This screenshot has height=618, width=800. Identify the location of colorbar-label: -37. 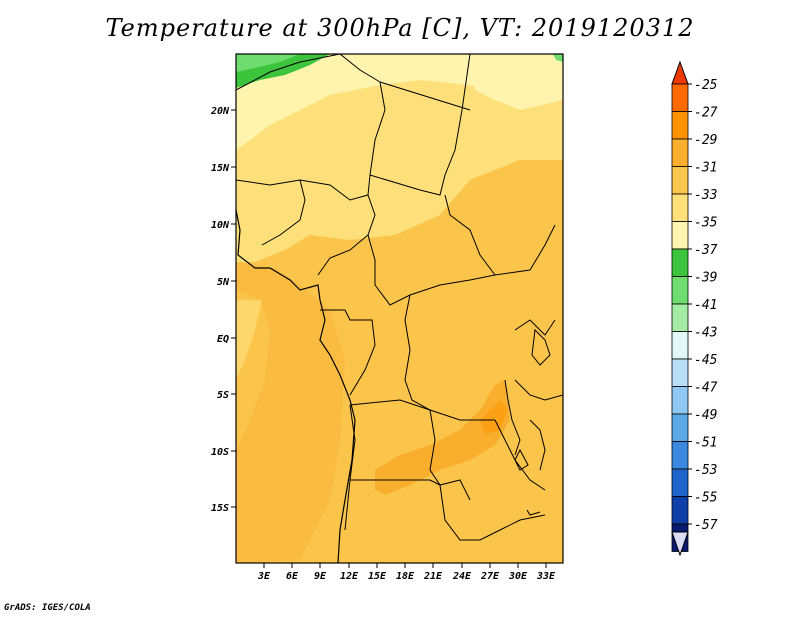
(706, 250).